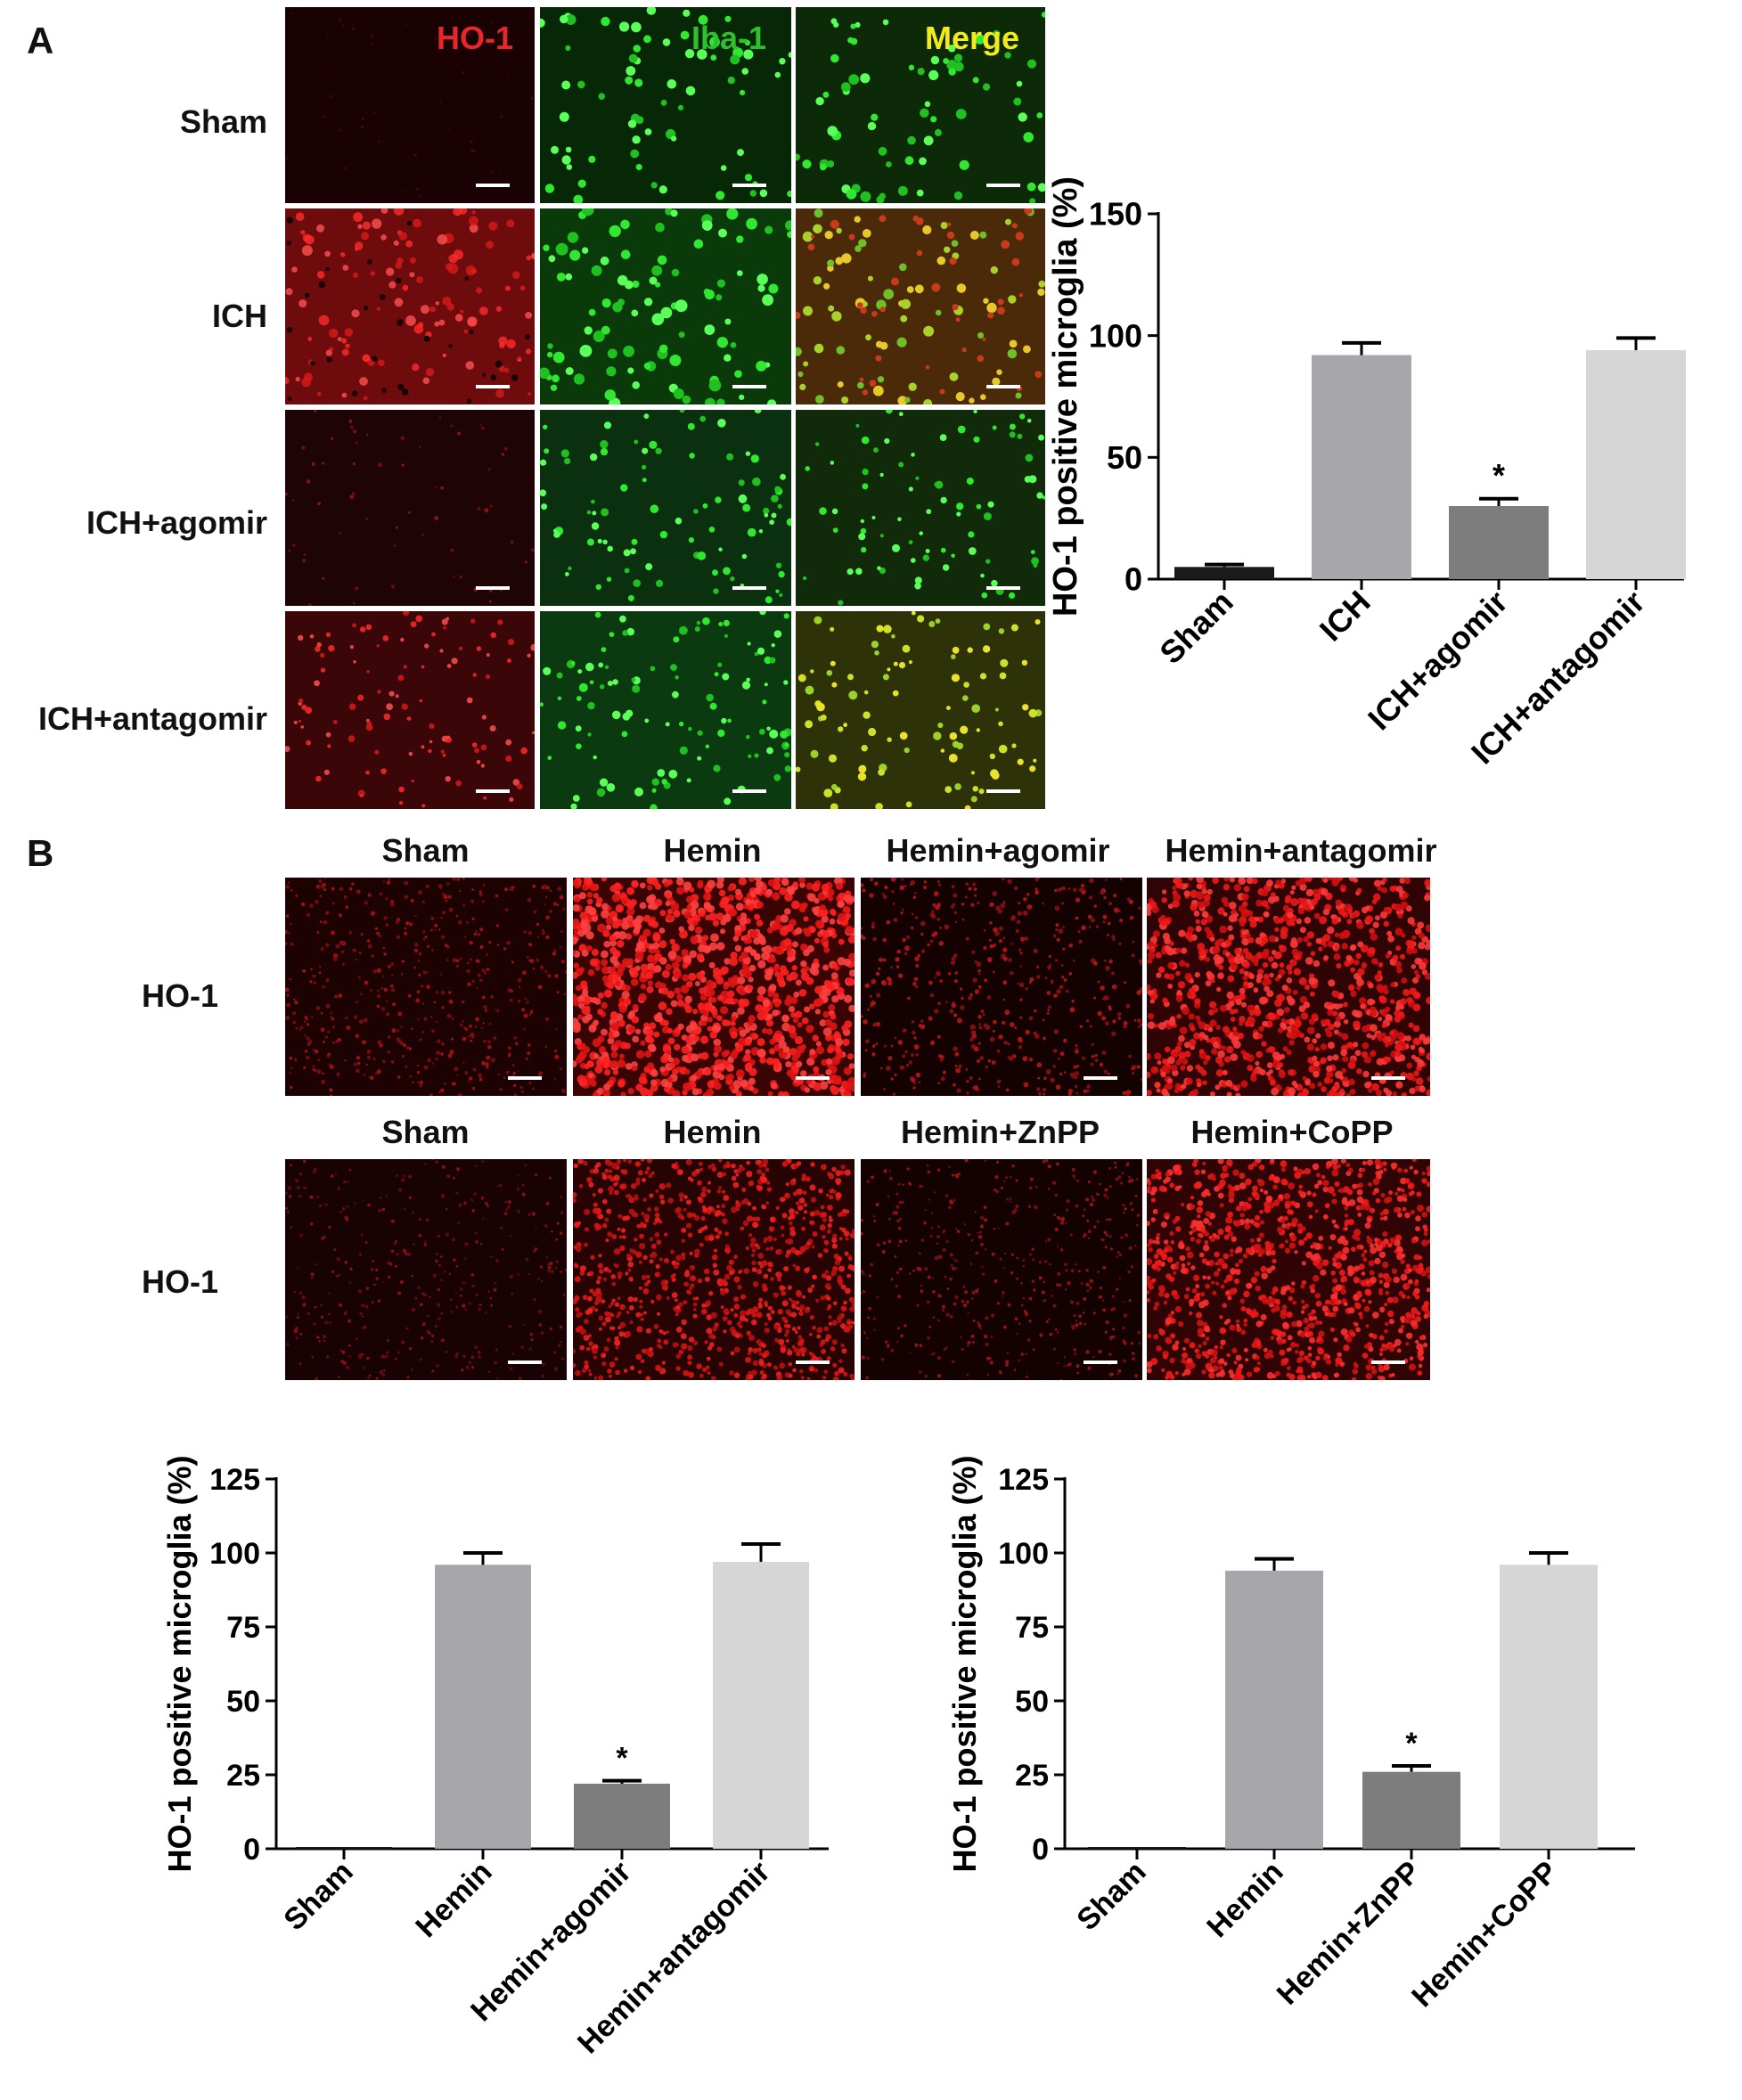 The width and height of the screenshot is (1742, 2100). I want to click on row-label-ho1-2: HO-1, so click(179, 1282).